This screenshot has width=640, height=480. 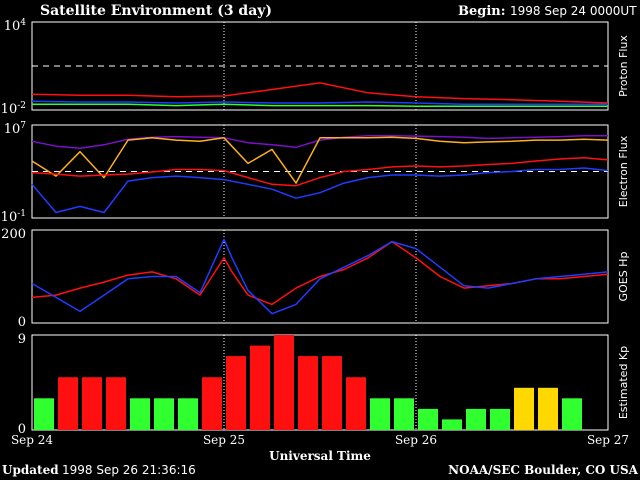 What do you see at coordinates (15, 129) in the screenshot?
I see `electron-ytick-top: 107` at bounding box center [15, 129].